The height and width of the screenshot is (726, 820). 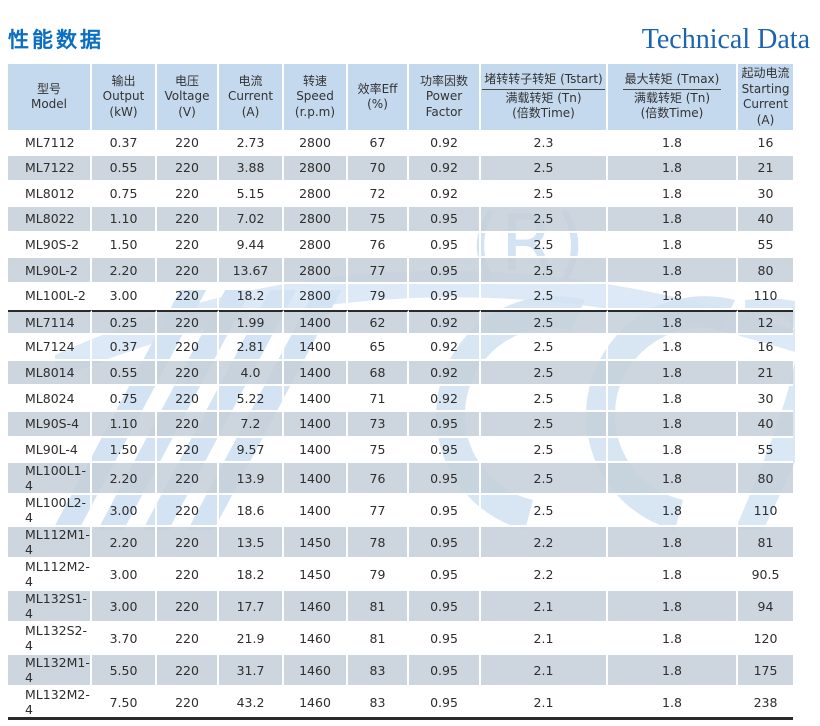 What do you see at coordinates (124, 373) in the screenshot?
I see `cell-output: 0.55` at bounding box center [124, 373].